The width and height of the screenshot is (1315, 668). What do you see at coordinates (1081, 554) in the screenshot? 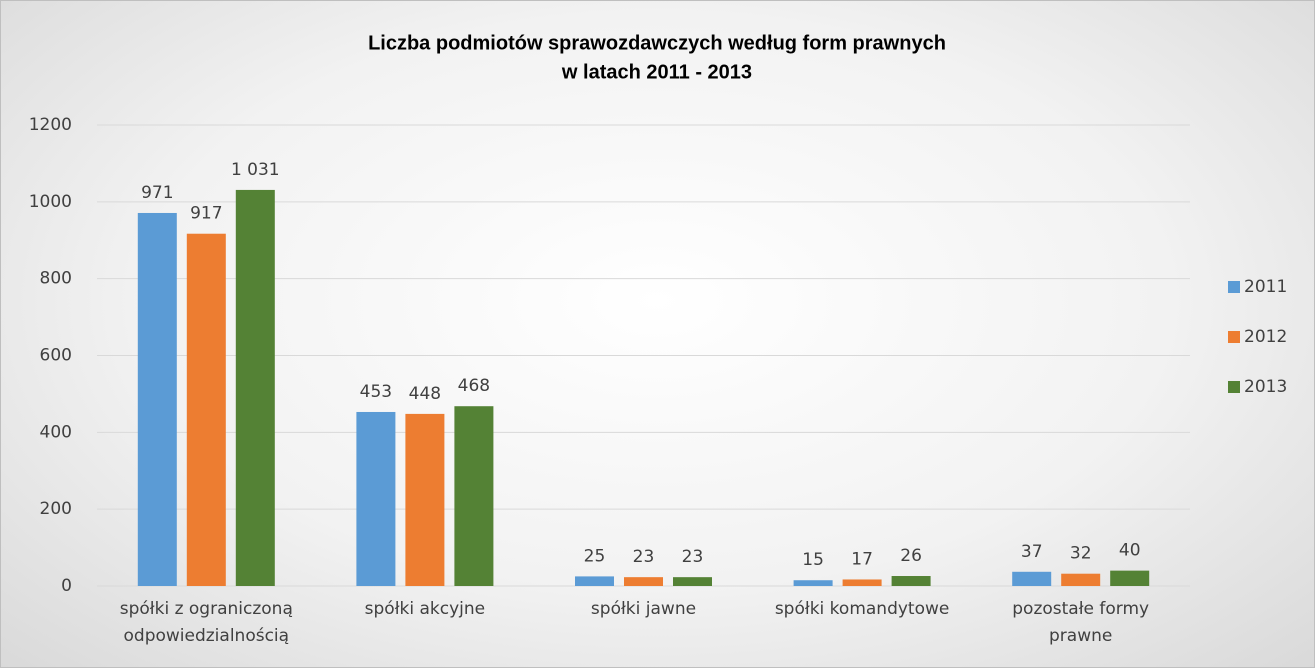
I see `data-label: 32` at bounding box center [1081, 554].